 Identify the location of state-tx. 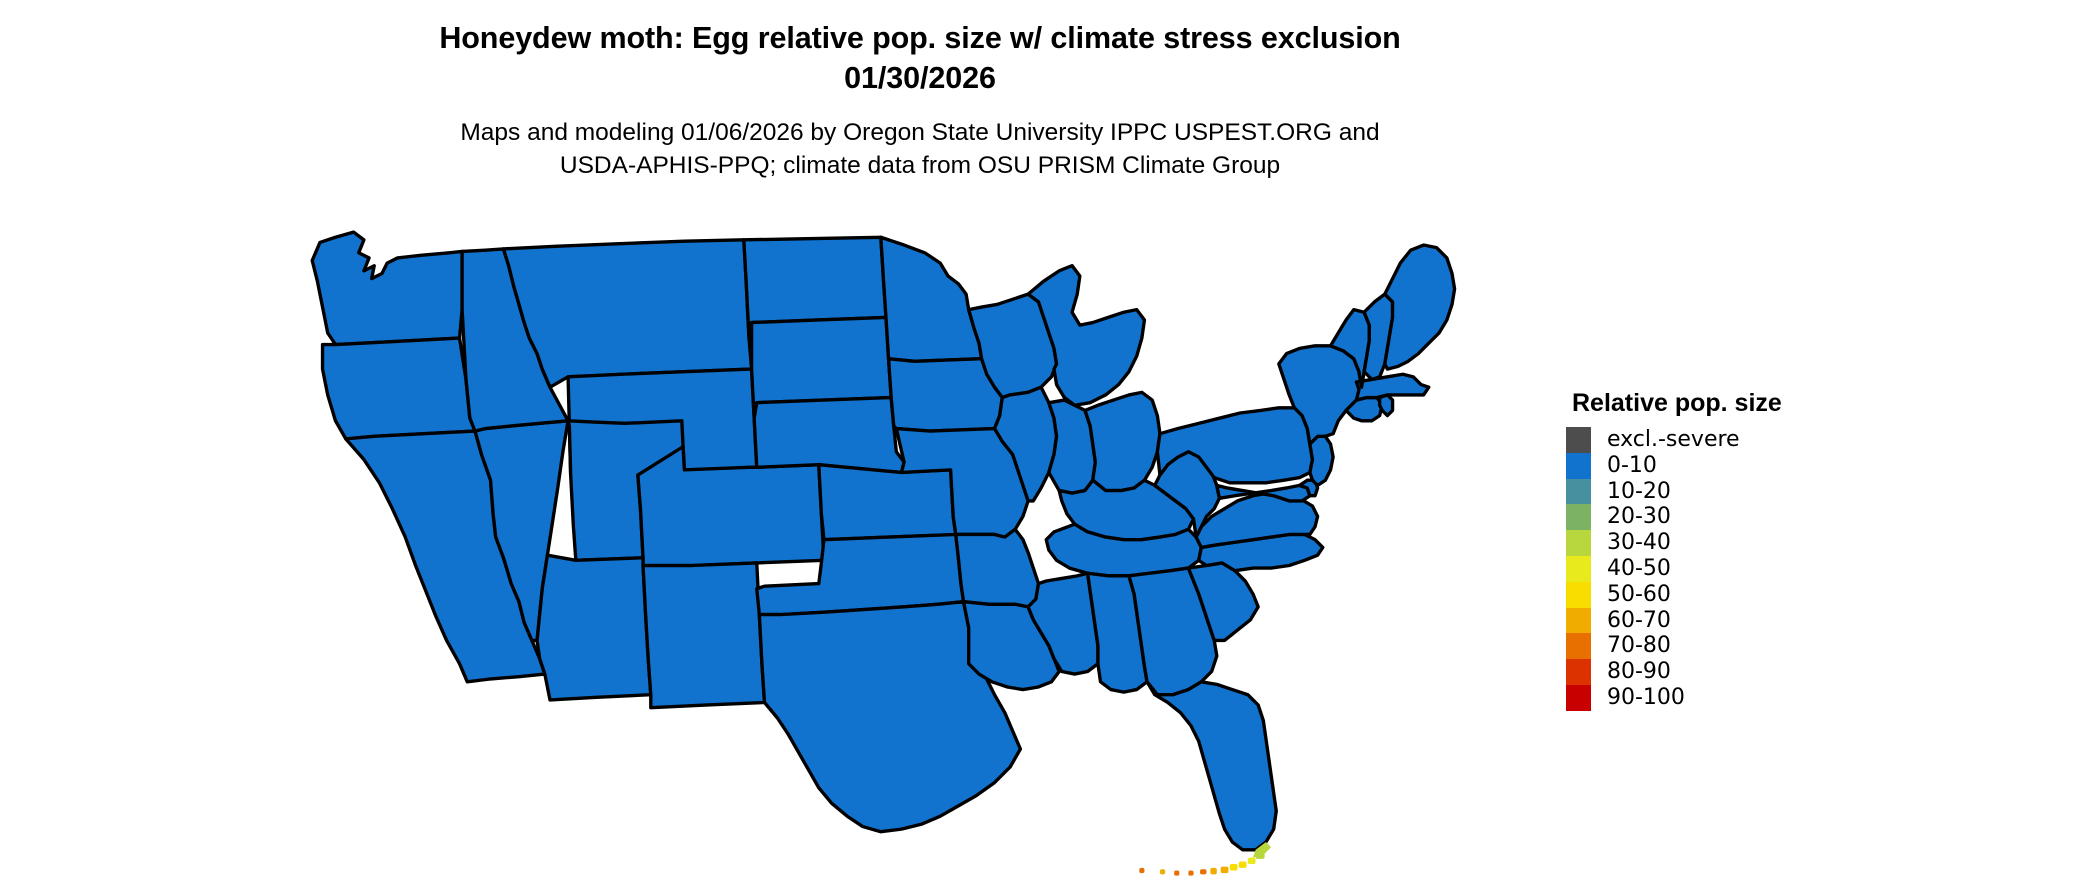
(890, 717).